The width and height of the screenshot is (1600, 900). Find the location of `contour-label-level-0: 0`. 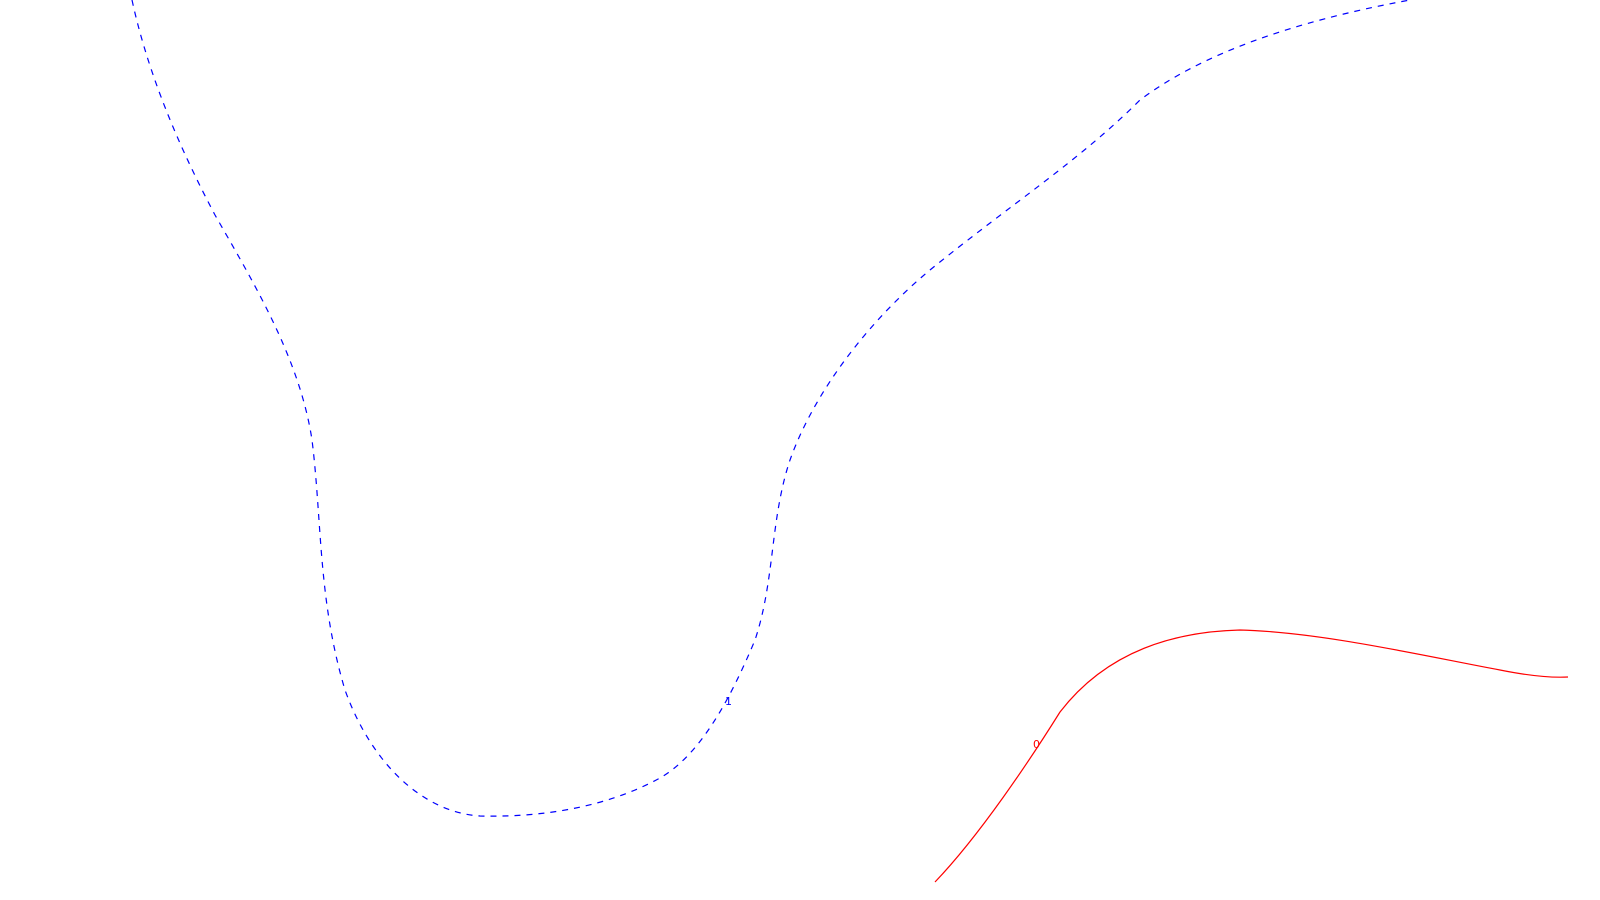

contour-label-level-0: 0 is located at coordinates (1036, 744).